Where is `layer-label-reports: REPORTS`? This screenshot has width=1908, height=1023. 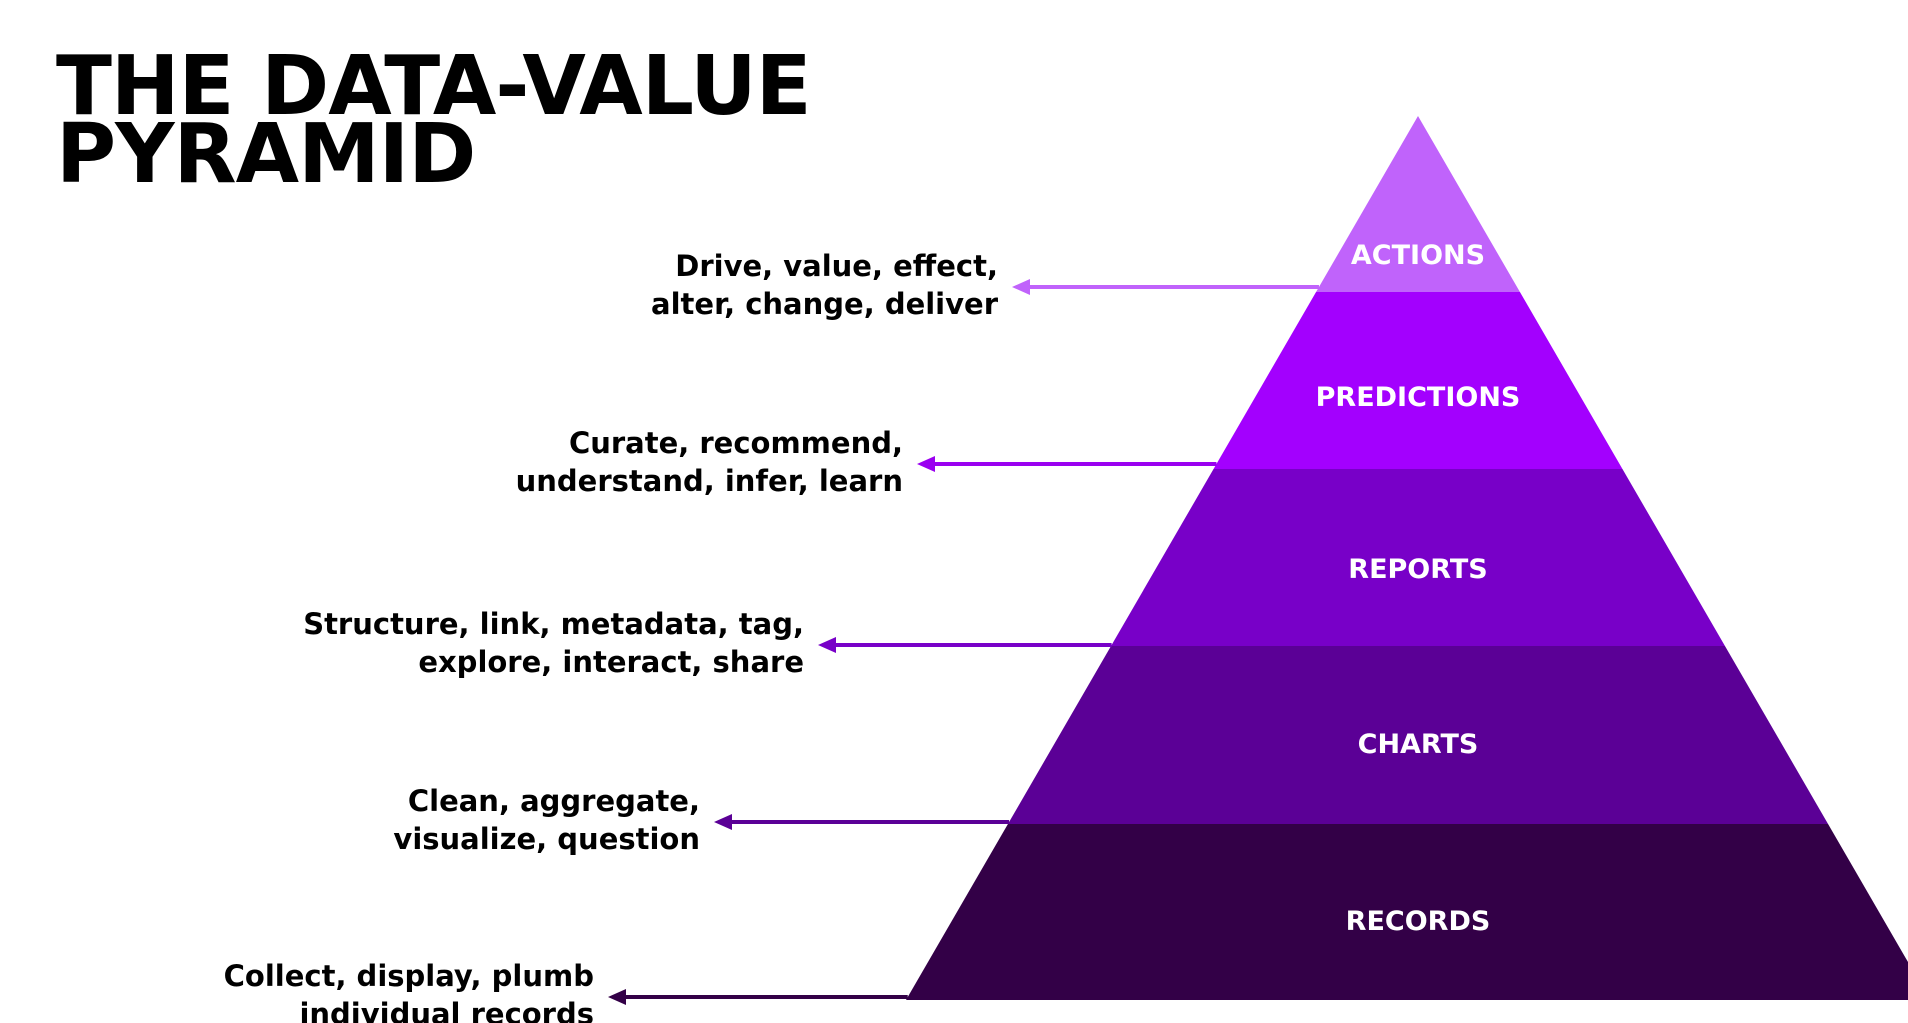 layer-label-reports: REPORTS is located at coordinates (1417, 569).